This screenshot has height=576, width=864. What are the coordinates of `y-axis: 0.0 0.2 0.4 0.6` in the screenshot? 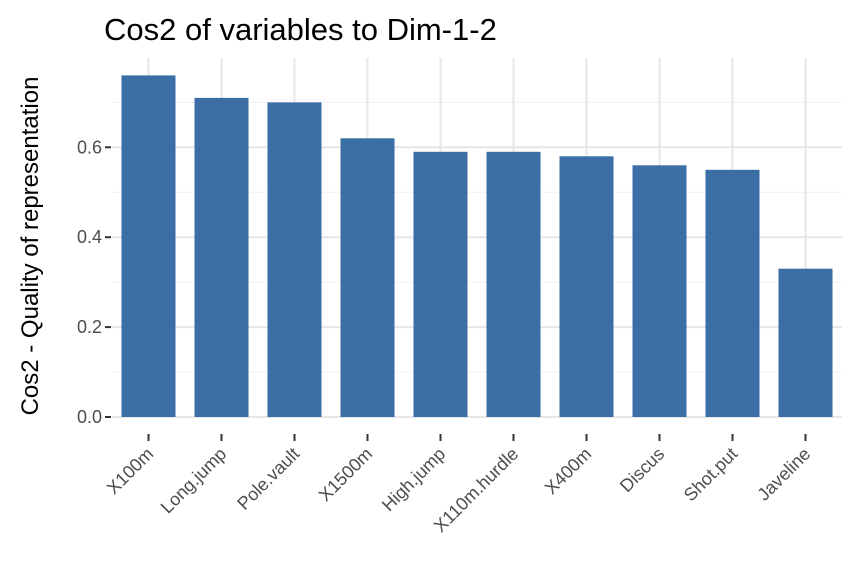 It's located at (94, 282).